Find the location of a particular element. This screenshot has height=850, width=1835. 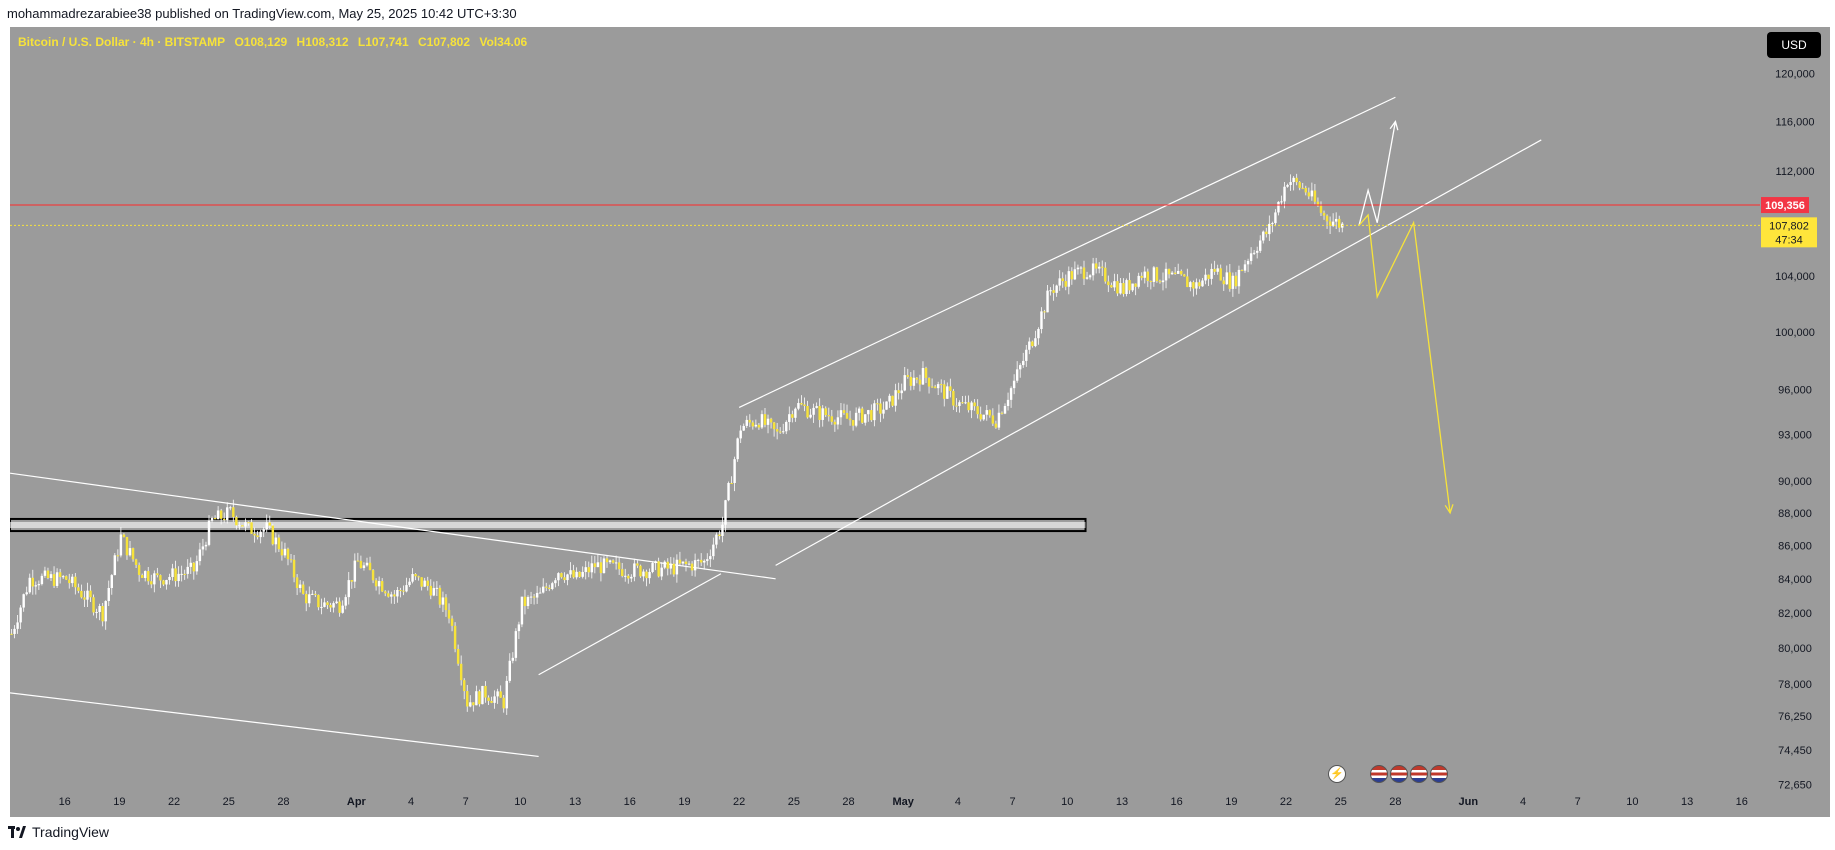

y-tick-label: 82,000 is located at coordinates (1795, 614).